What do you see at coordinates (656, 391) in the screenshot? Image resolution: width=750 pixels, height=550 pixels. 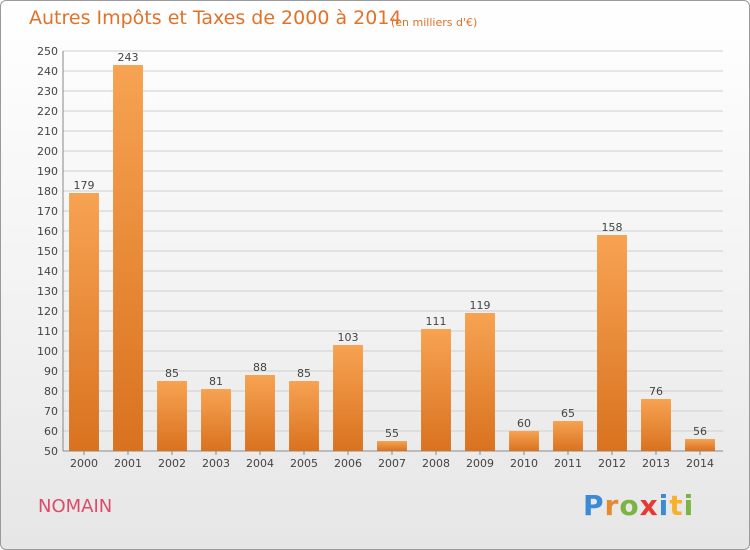 I see `data-label-2013: 76` at bounding box center [656, 391].